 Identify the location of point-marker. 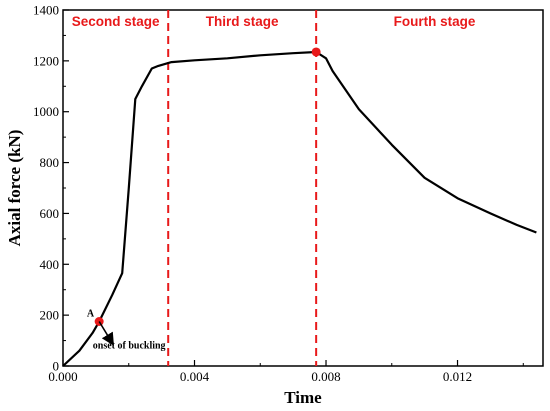
(316, 52).